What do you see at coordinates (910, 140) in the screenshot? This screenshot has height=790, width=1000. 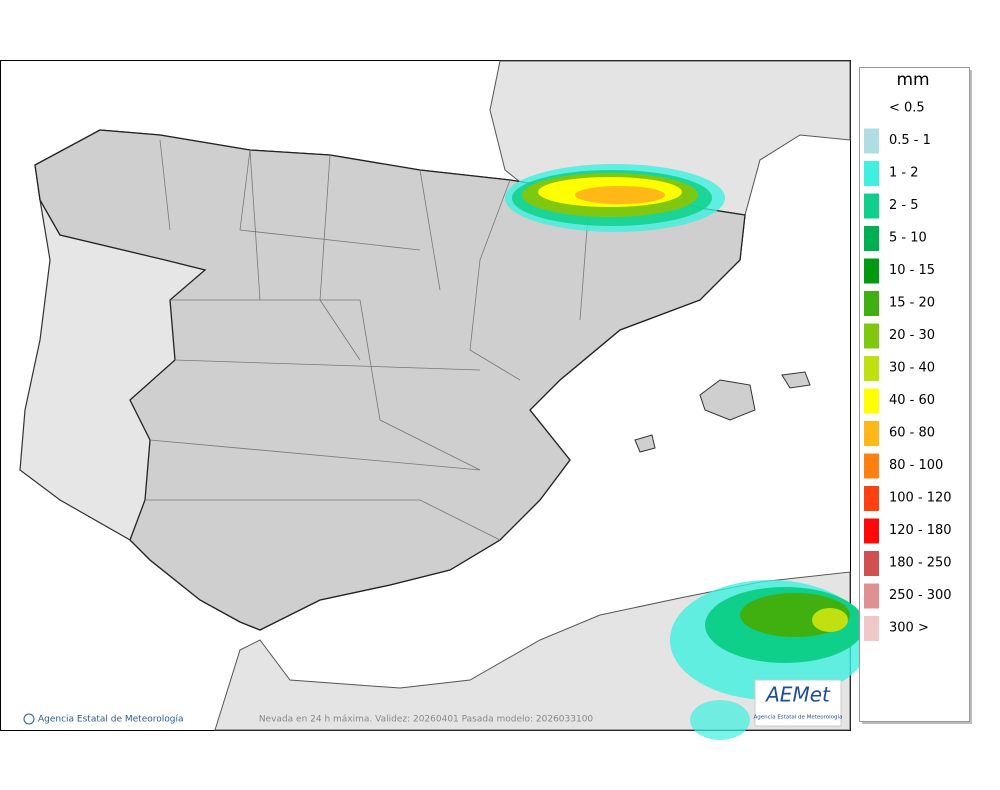 I see `legend-label: 0.5 - 1` at bounding box center [910, 140].